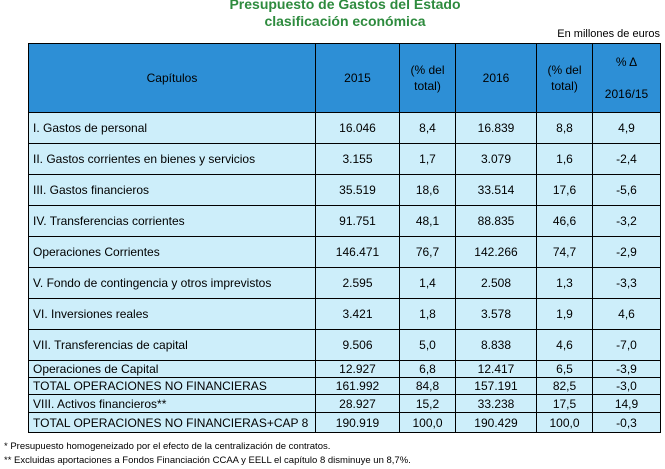 The width and height of the screenshot is (665, 469). I want to click on pct-2015: 15,2, so click(427, 403).